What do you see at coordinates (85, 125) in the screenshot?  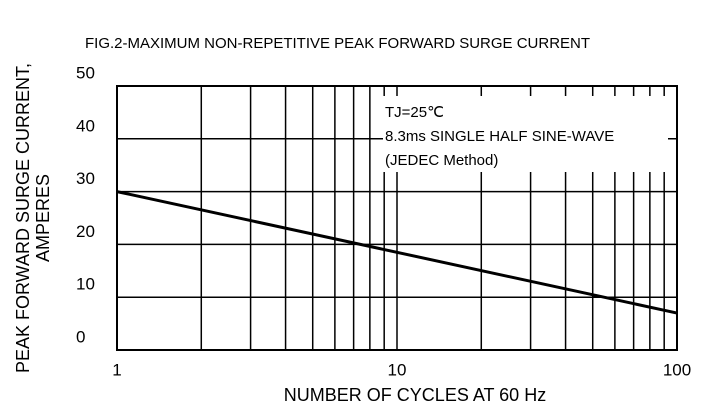 I see `y-tick-label: 40` at bounding box center [85, 125].